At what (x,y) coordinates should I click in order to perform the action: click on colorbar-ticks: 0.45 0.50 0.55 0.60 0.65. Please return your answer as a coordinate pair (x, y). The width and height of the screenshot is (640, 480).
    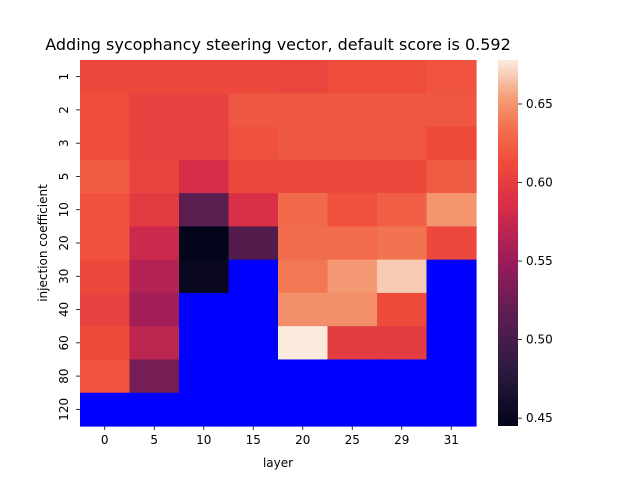
    Looking at the image, I should click on (535, 261).